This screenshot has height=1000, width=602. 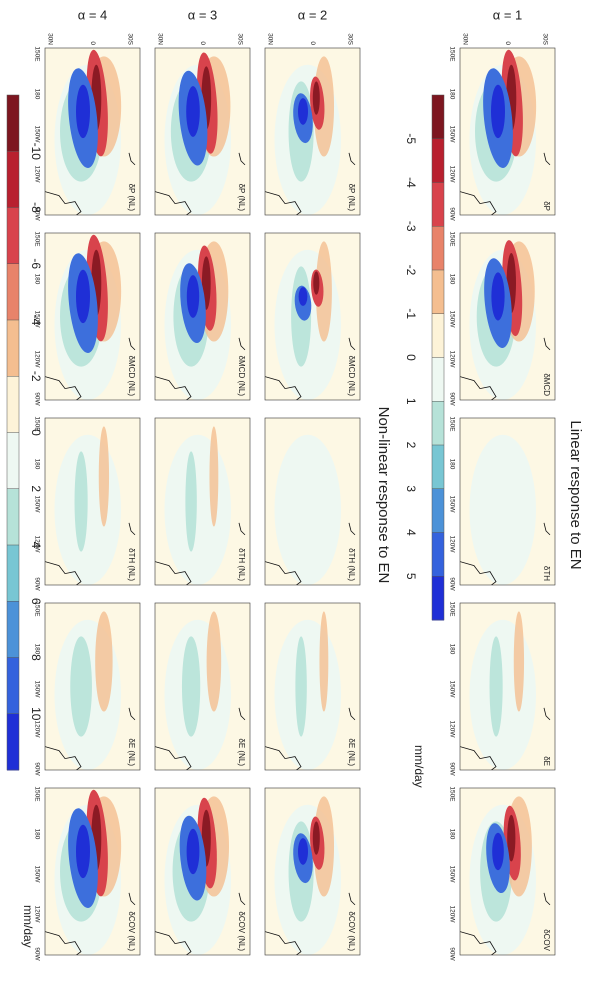 I want to click on colorbar-tick-label: -6, so click(x=36, y=263).